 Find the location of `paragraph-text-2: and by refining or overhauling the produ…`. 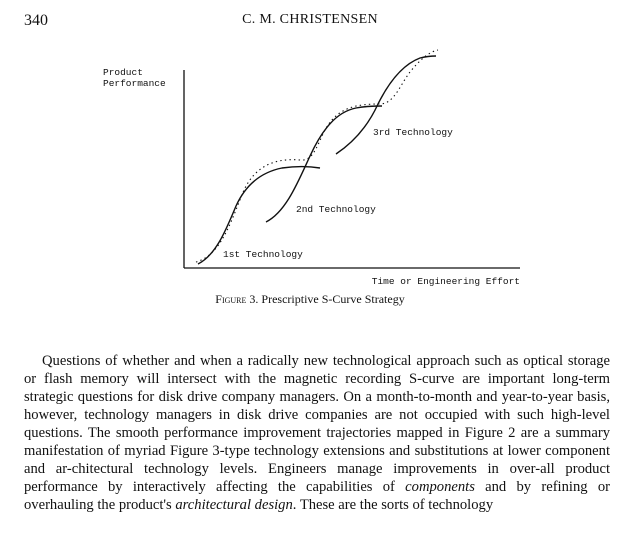

paragraph-text-2: and by refining or overhauling the produ… is located at coordinates (317, 496).